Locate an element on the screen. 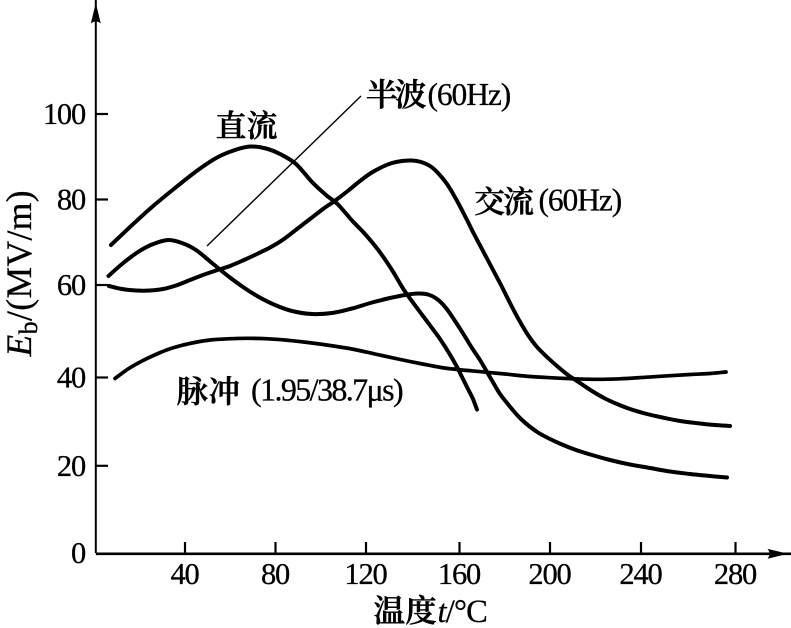 This screenshot has height=628, width=791. svg-text: 200 is located at coordinates (549, 574).